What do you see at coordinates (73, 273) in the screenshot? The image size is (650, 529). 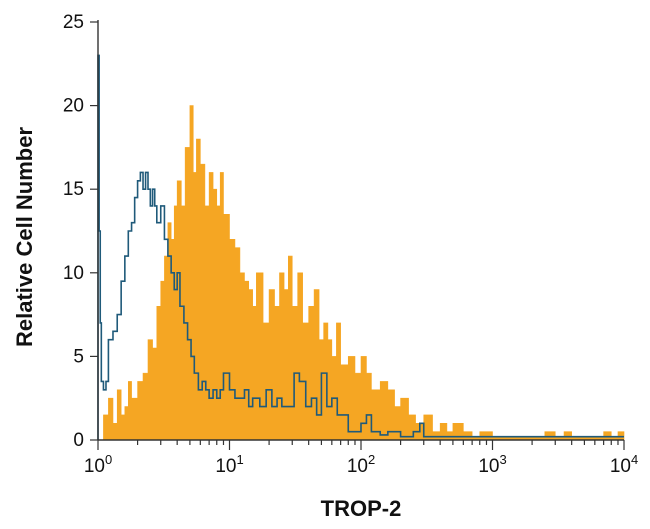 I see `y-tick-label: 10` at bounding box center [73, 273].